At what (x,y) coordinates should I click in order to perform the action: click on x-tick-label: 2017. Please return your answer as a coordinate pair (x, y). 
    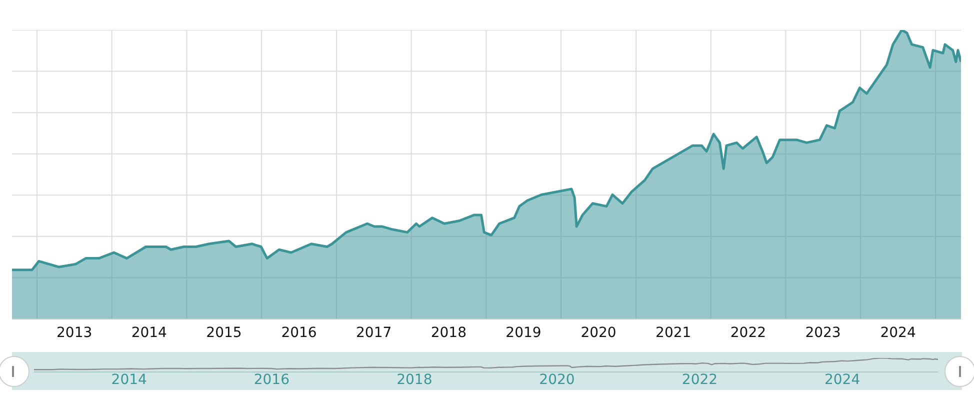
    Looking at the image, I should click on (374, 332).